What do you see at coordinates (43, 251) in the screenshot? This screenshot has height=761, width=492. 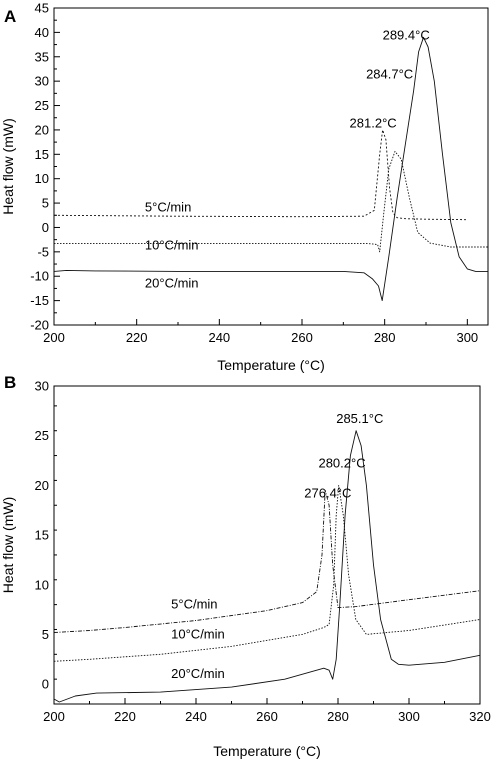 I see `y-tick-label: -5` at bounding box center [43, 251].